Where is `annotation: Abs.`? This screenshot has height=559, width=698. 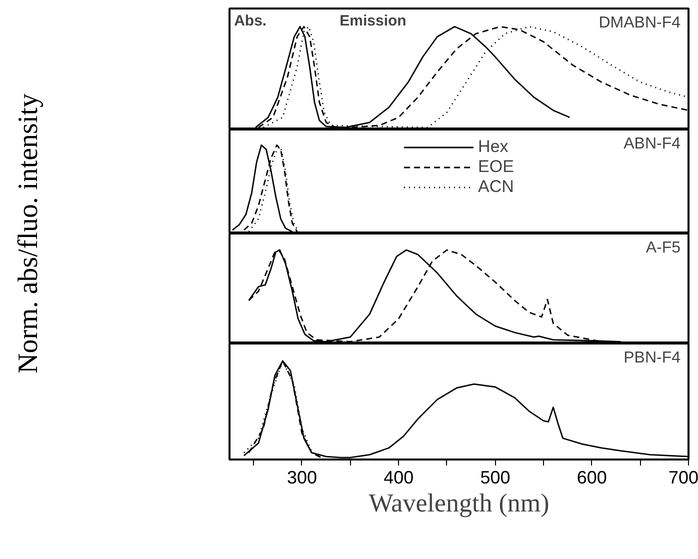
annotation: Abs. is located at coordinates (250, 21).